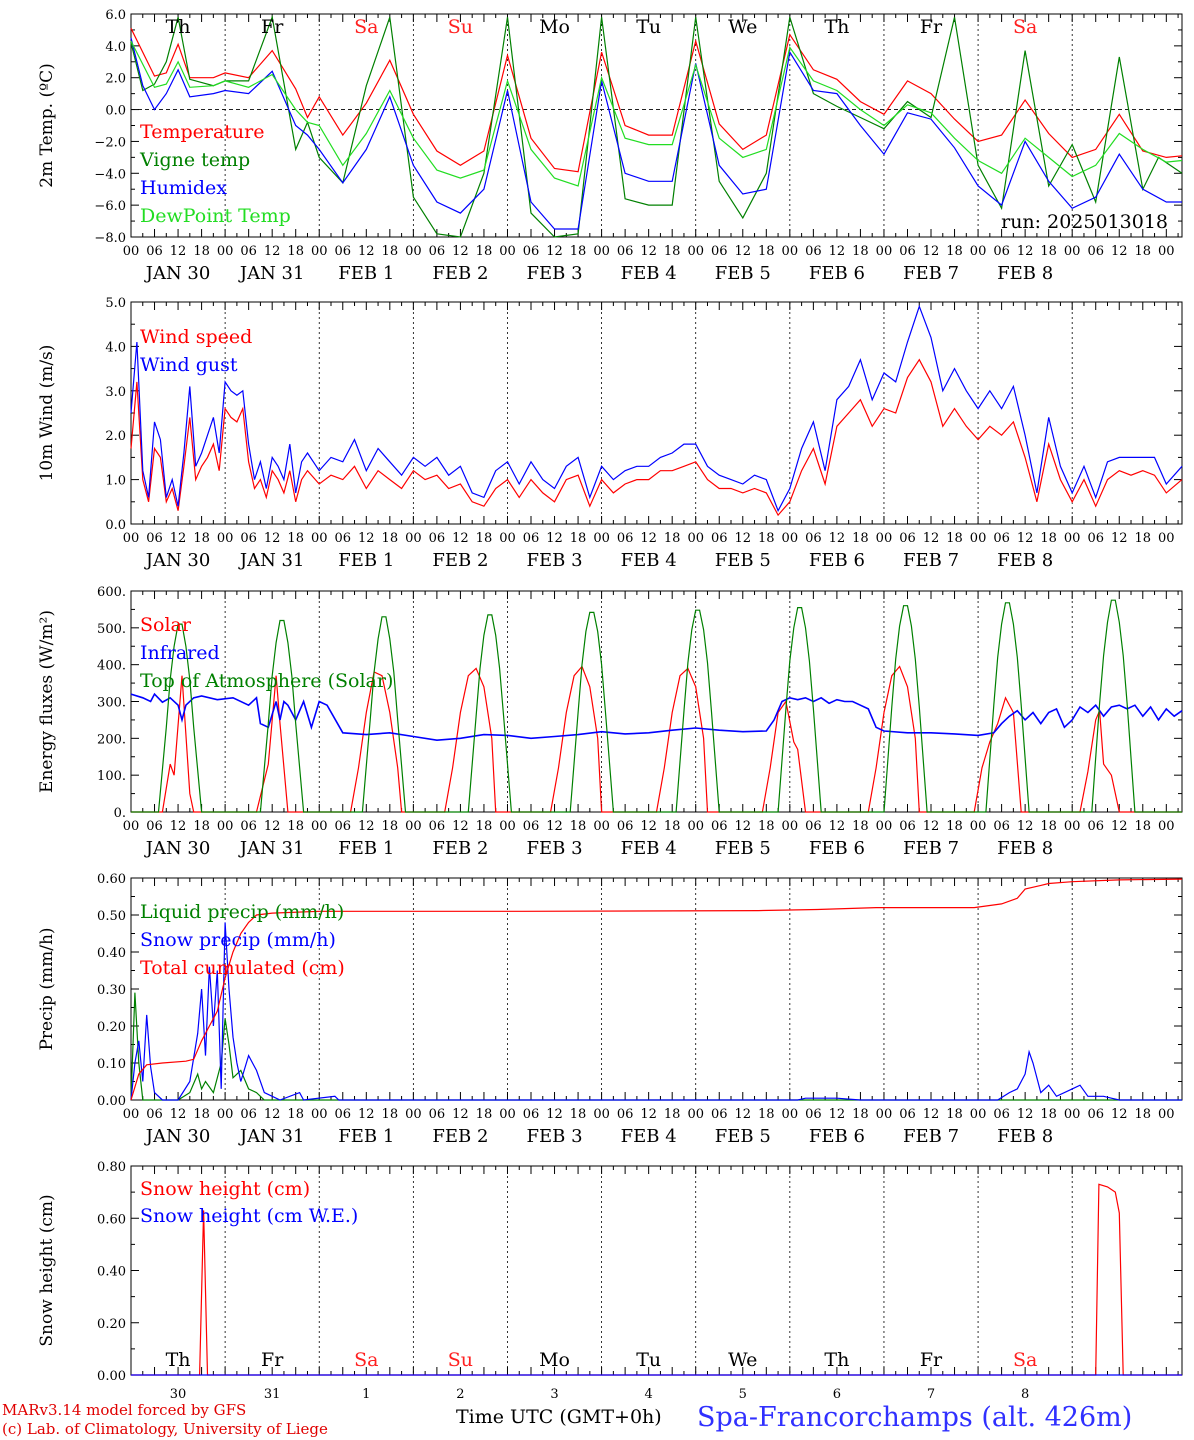 The image size is (1194, 1440). I want to click on x-date-label: FEB 5, so click(743, 560).